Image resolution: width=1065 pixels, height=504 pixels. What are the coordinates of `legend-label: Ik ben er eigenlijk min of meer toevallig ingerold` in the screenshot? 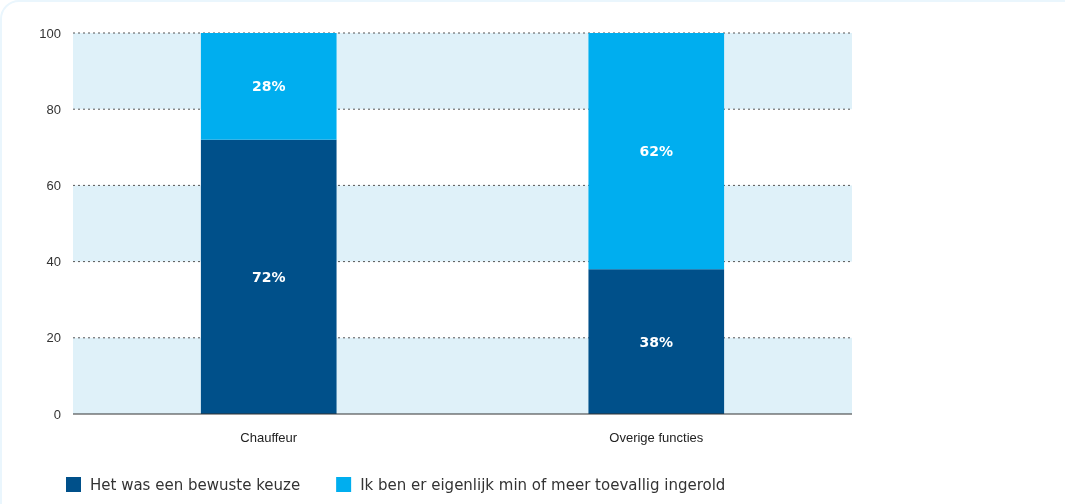 It's located at (543, 485).